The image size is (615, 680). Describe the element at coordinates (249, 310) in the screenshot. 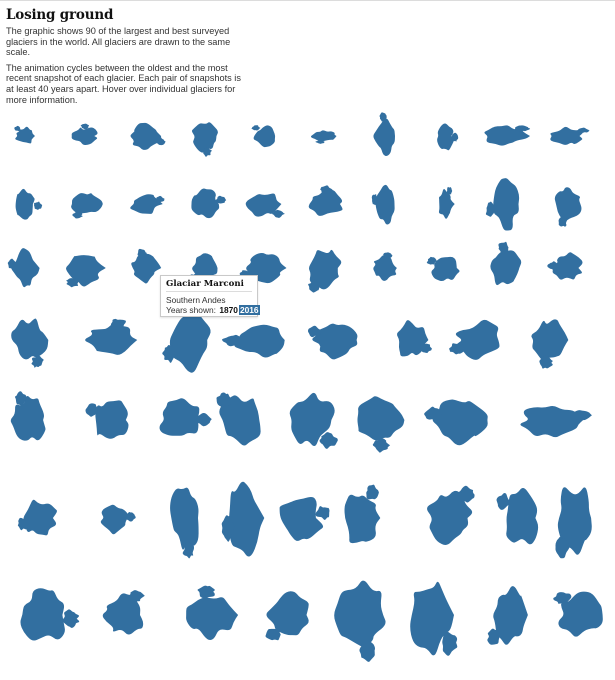

I see `tooltip-year-recent: 2016` at that location.